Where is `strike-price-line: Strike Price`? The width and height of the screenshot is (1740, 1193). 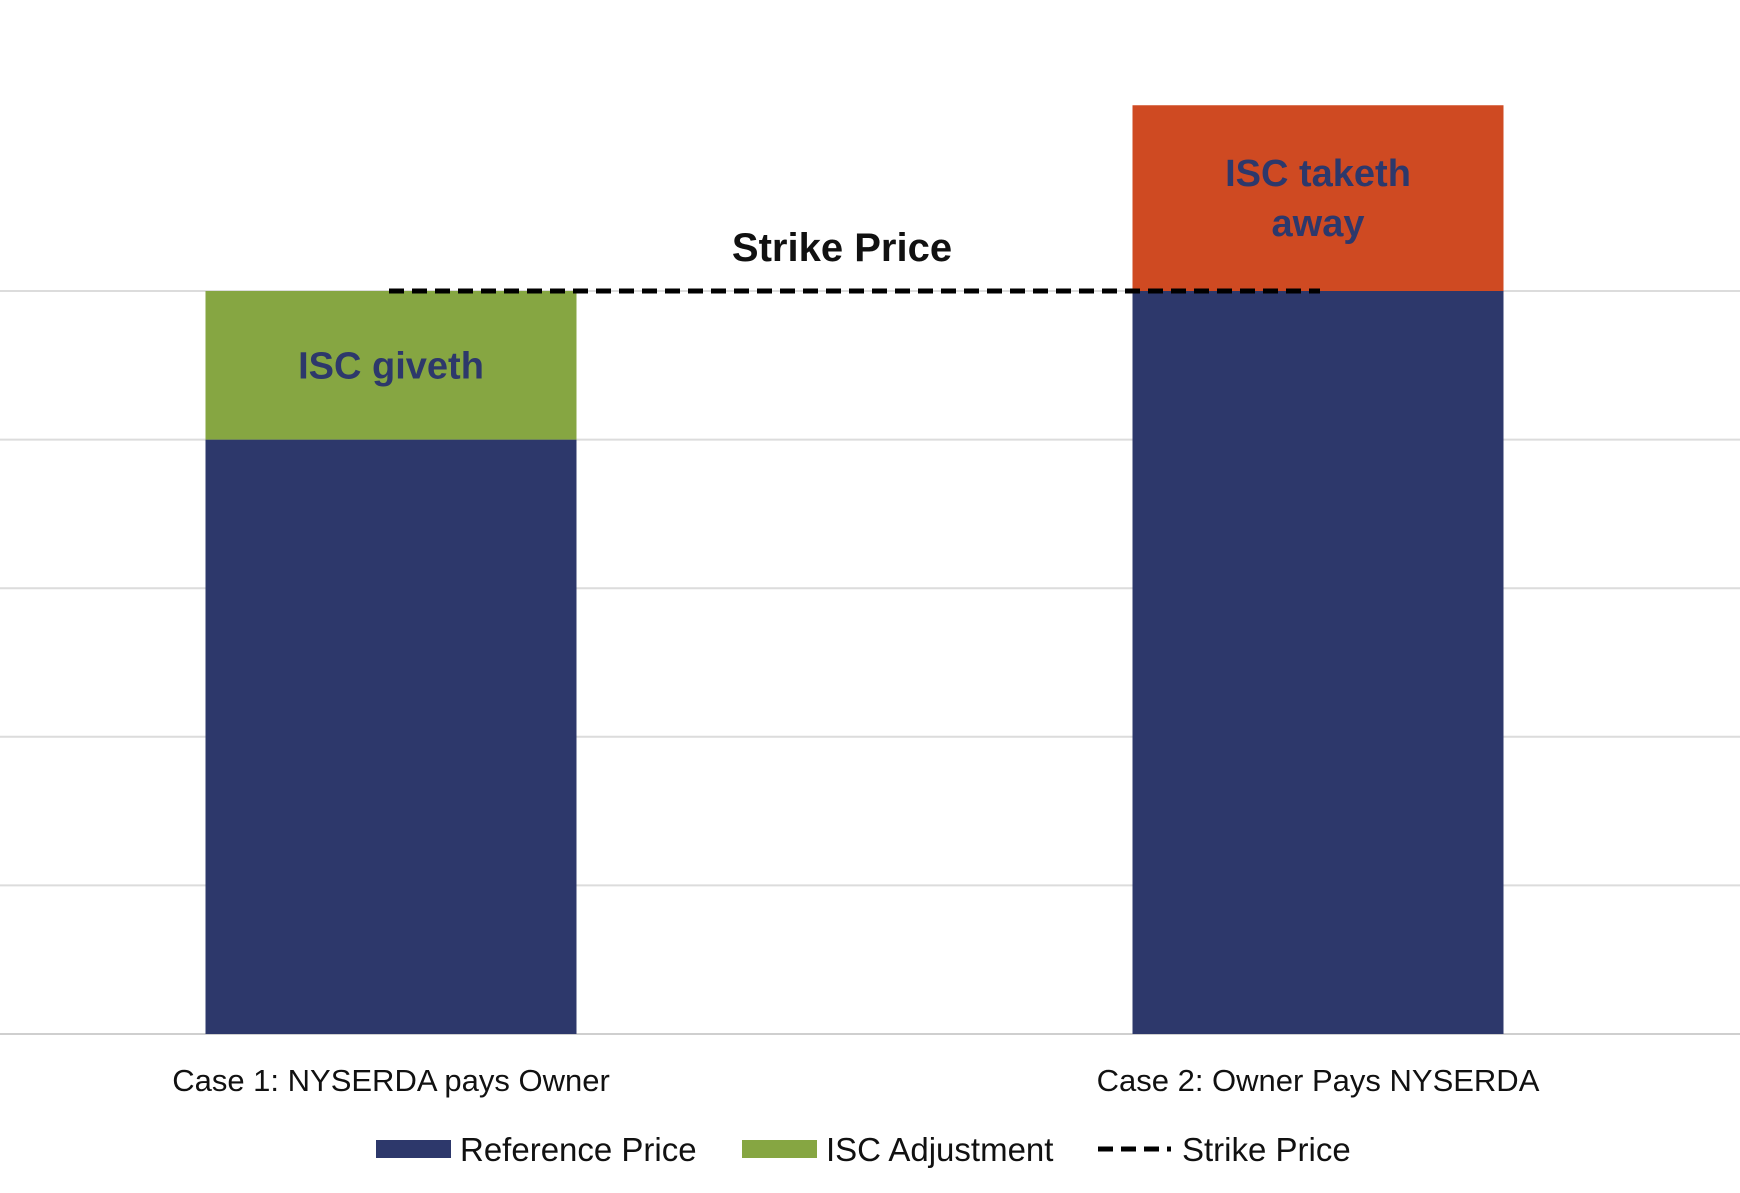 strike-price-line: Strike Price is located at coordinates (854, 260).